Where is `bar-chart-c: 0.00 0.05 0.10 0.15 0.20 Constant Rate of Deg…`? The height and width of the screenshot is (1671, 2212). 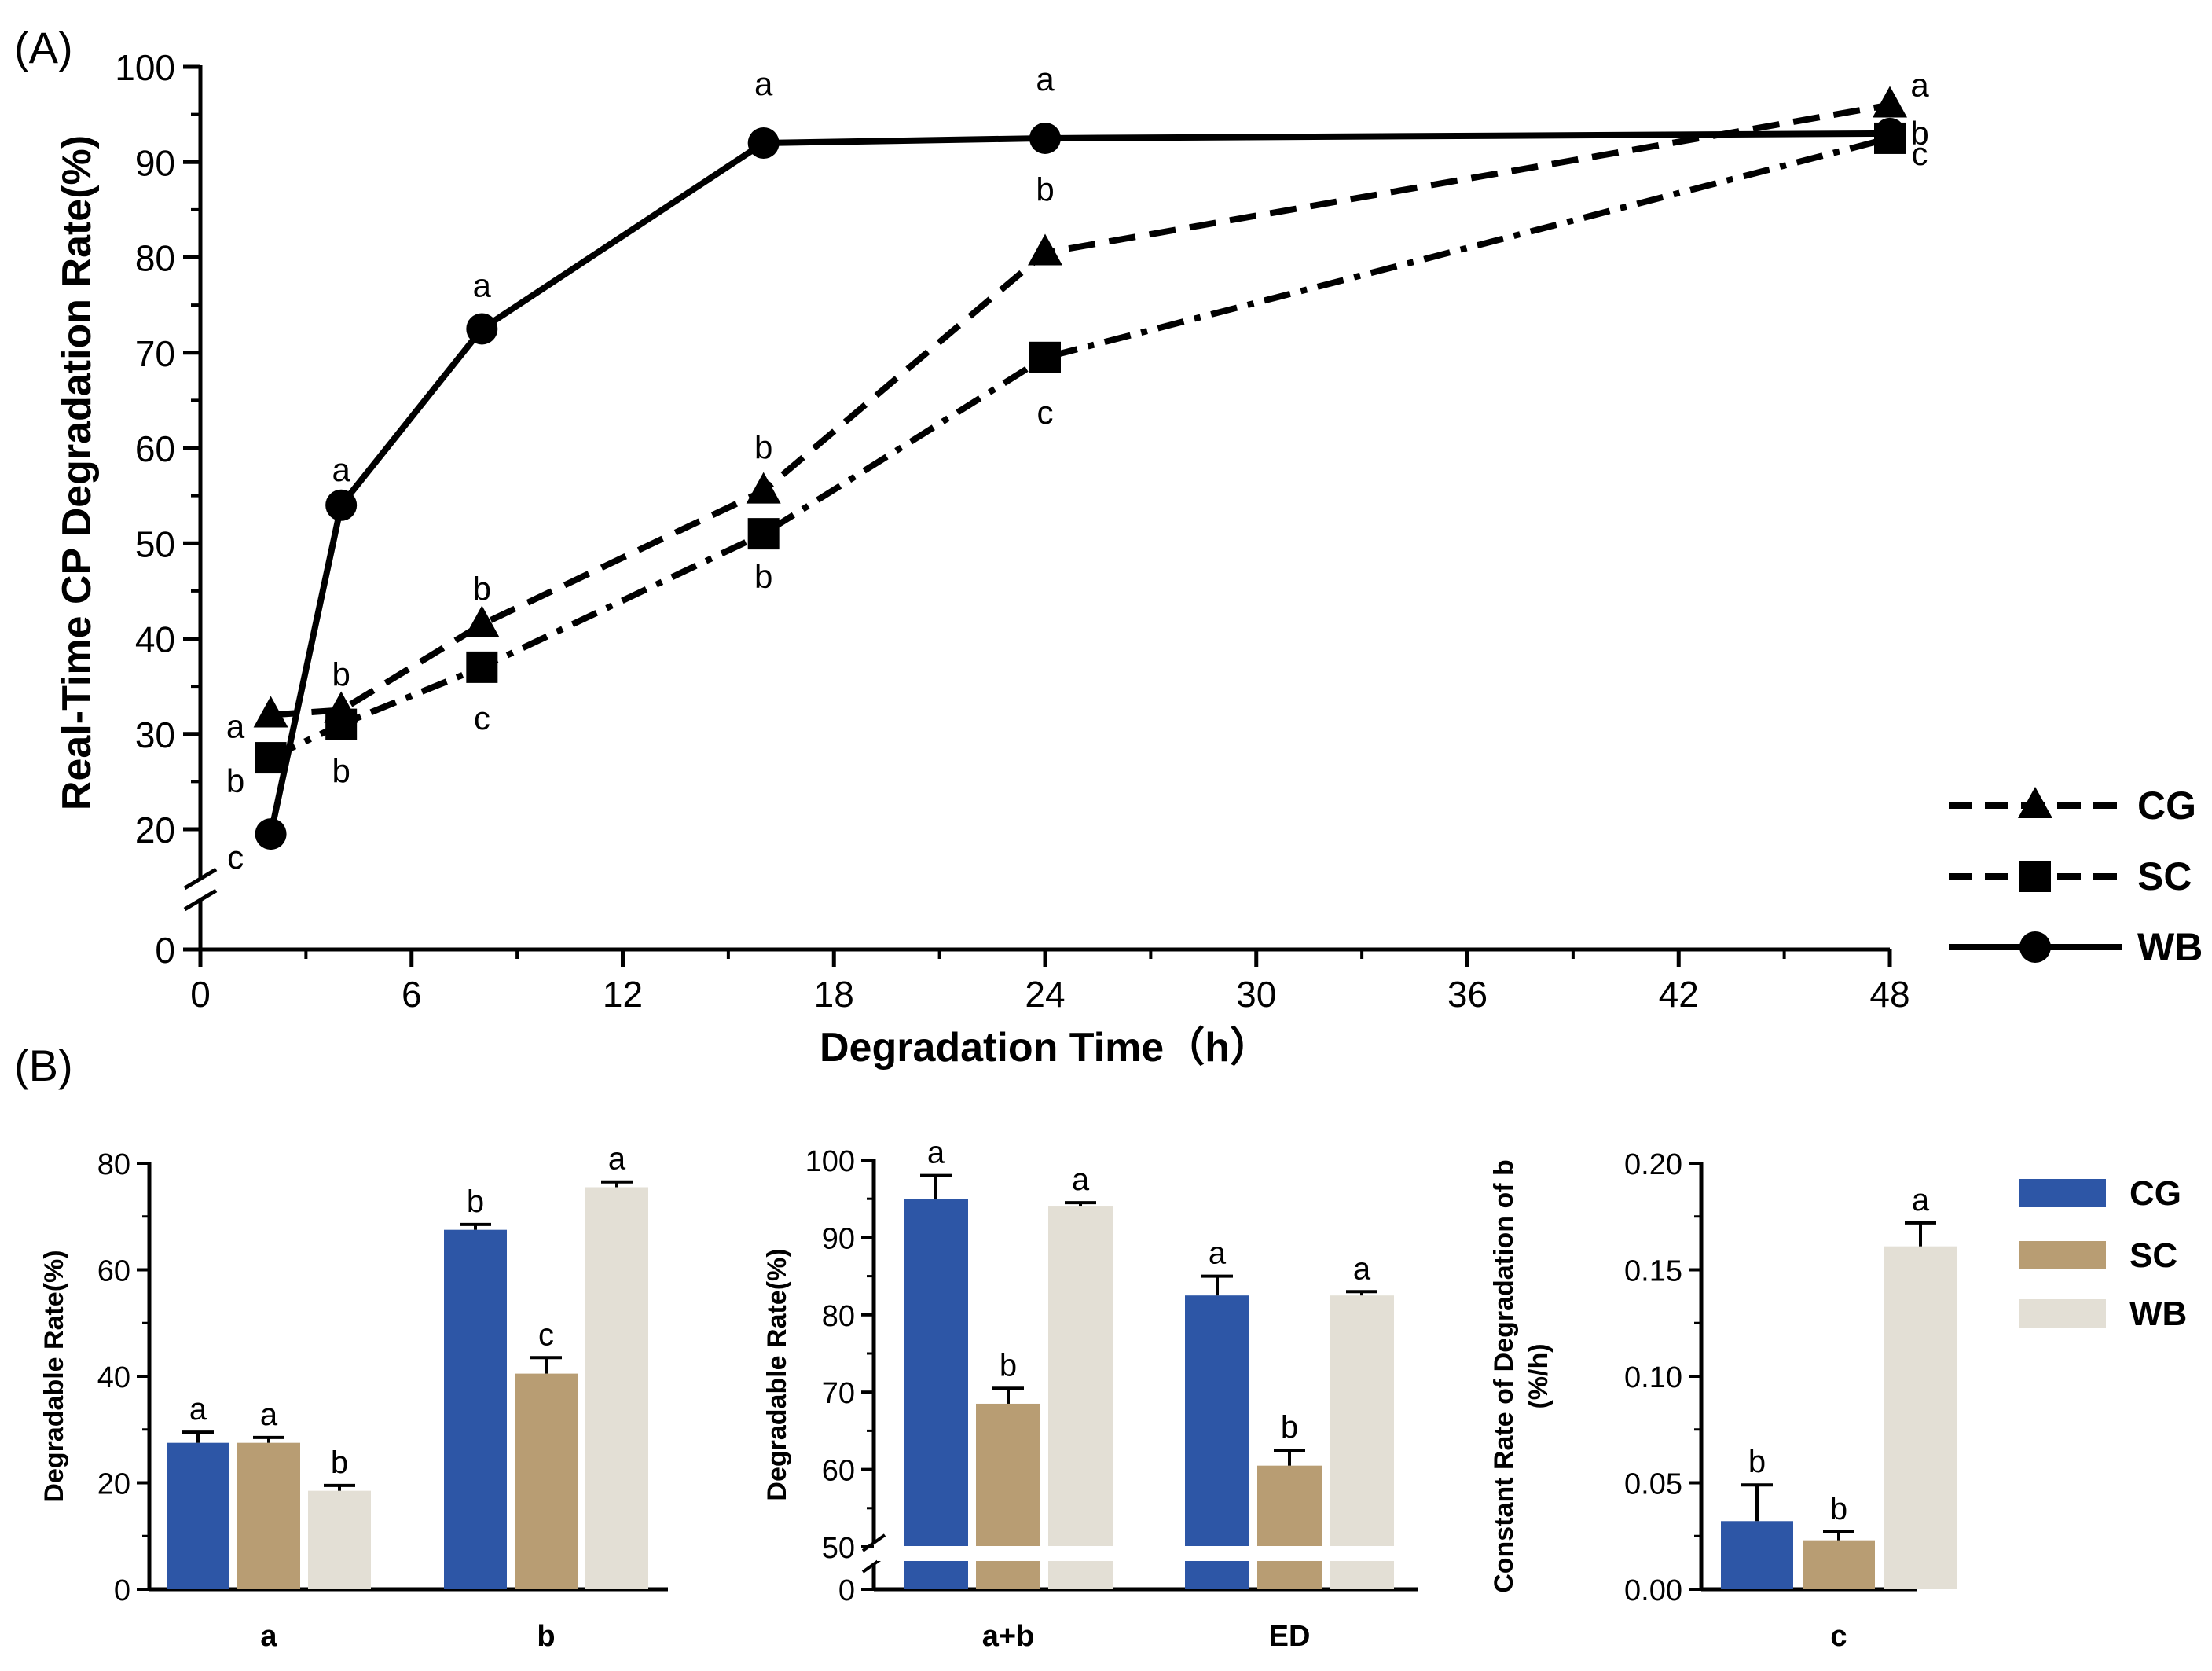 bar-chart-c: 0.00 0.05 0.10 0.15 0.20 Constant Rate of Deg… is located at coordinates (1723, 1400).